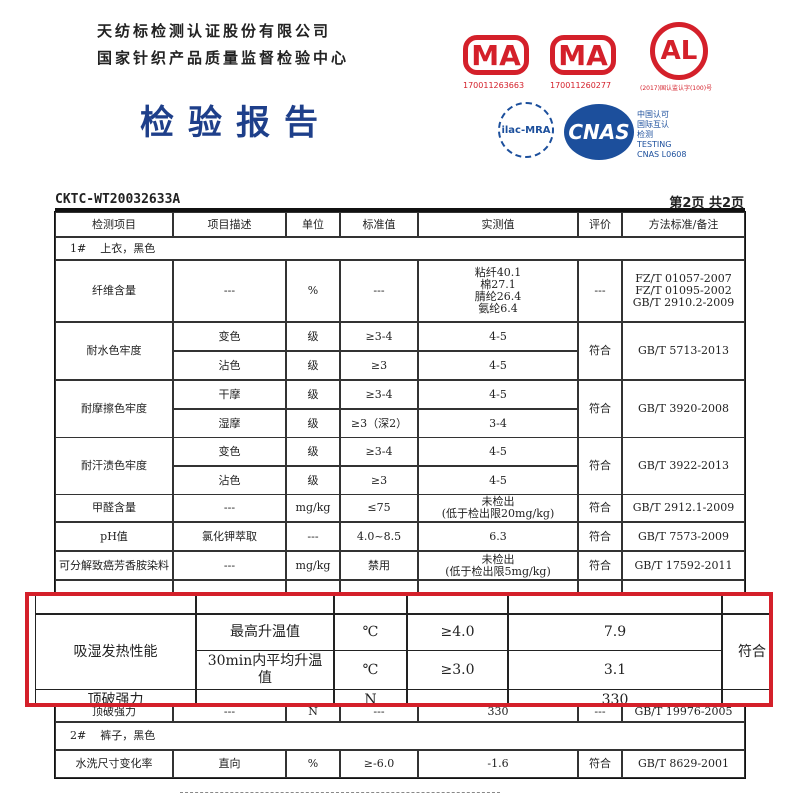  Describe the element at coordinates (600, 224) in the screenshot. I see `col-header: 评价` at that location.